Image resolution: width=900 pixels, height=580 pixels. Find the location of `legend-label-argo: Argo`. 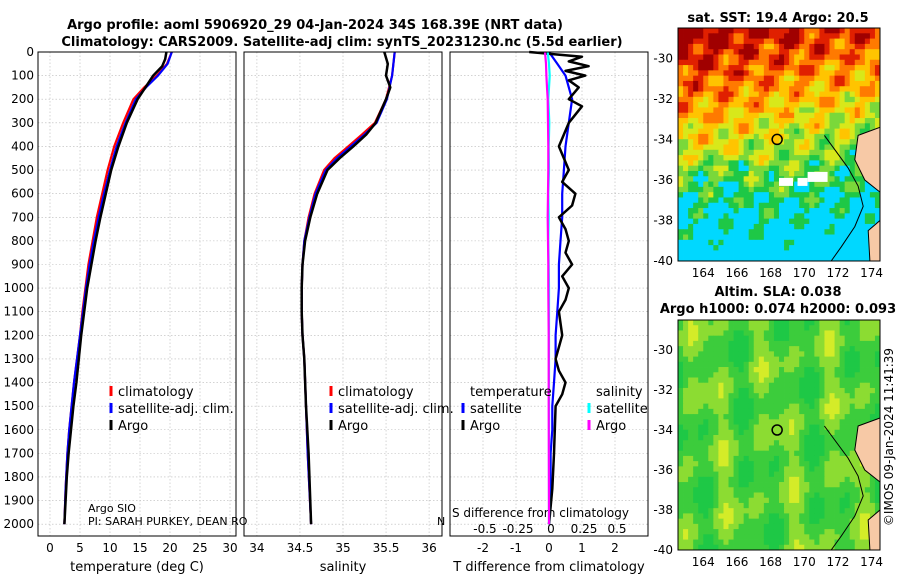

legend-label-argo: Argo is located at coordinates (353, 426).